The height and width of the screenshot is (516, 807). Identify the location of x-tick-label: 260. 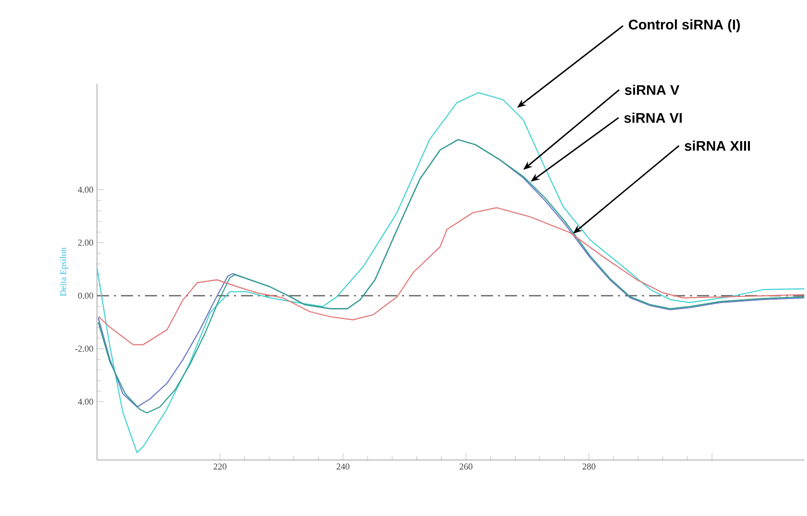
(466, 467).